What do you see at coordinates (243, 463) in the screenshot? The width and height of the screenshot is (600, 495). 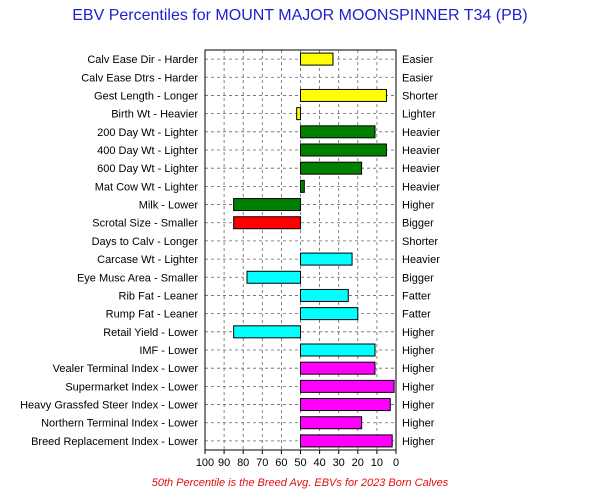 I see `x-tick-label: 80` at bounding box center [243, 463].